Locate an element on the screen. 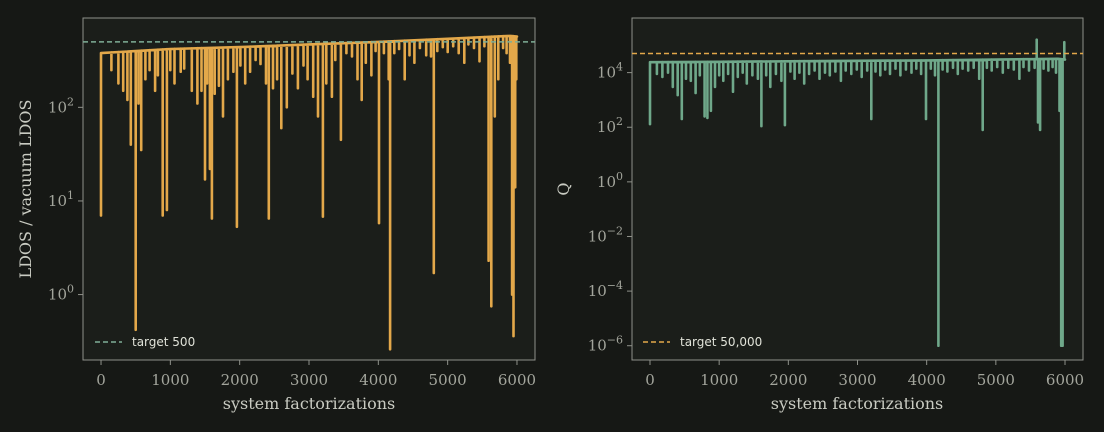  ldos-y-tick-label: 10¹ is located at coordinates (61, 199).